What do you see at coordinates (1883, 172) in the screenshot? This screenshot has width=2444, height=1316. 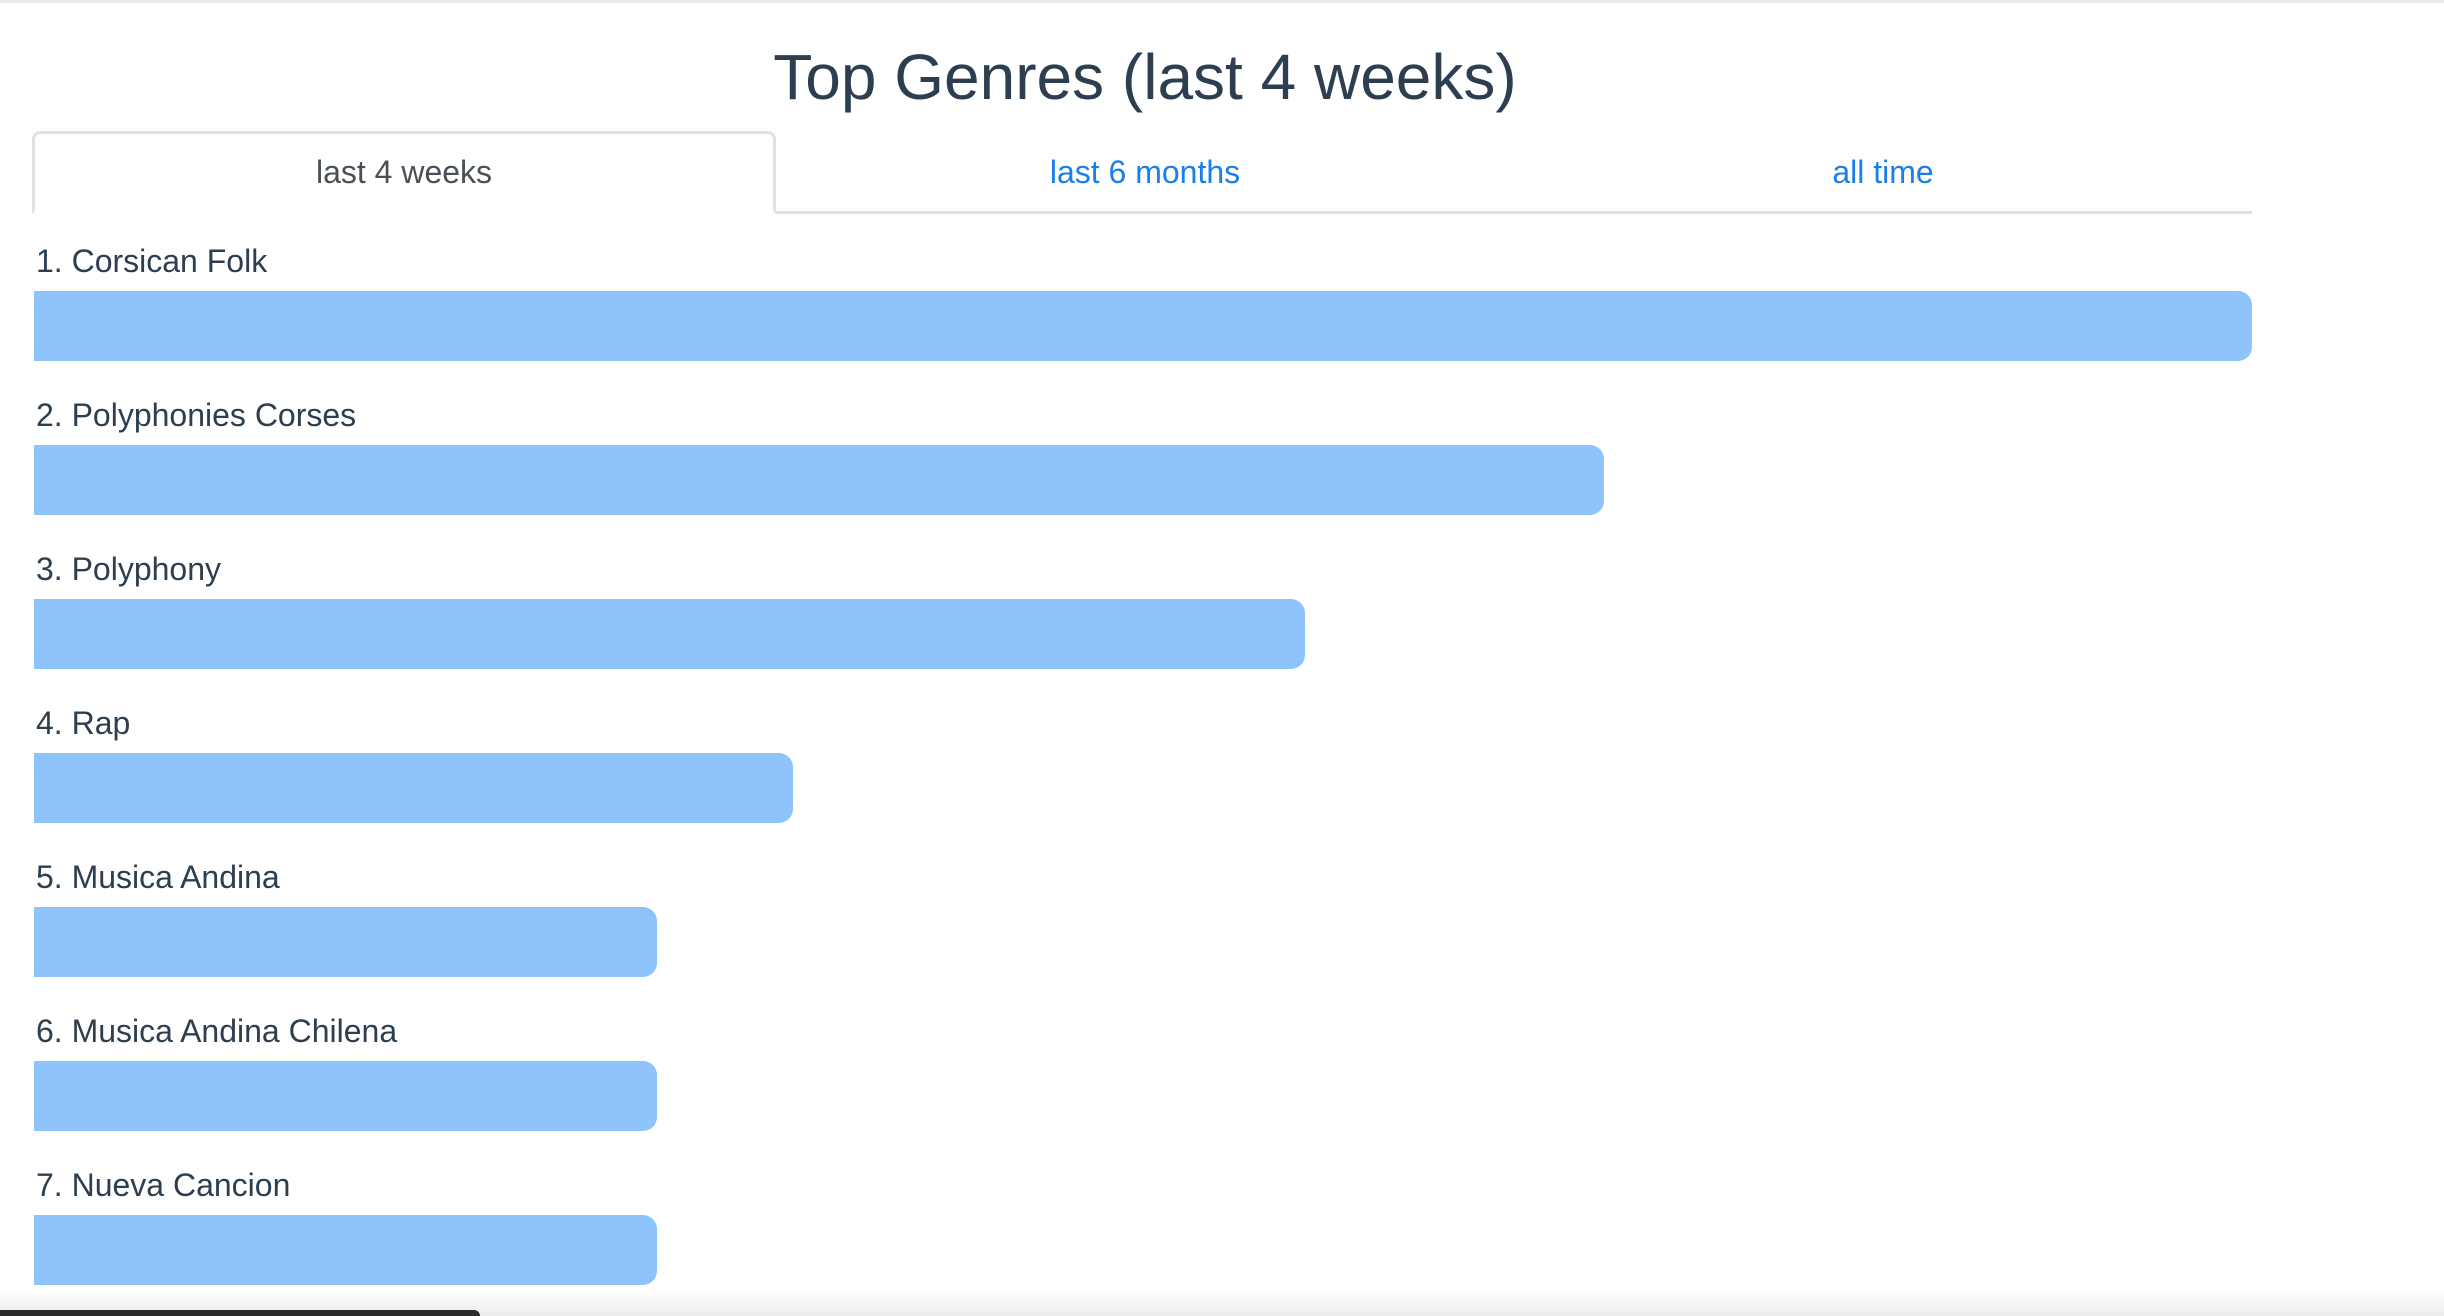 I see `tab-all-time: all time` at bounding box center [1883, 172].